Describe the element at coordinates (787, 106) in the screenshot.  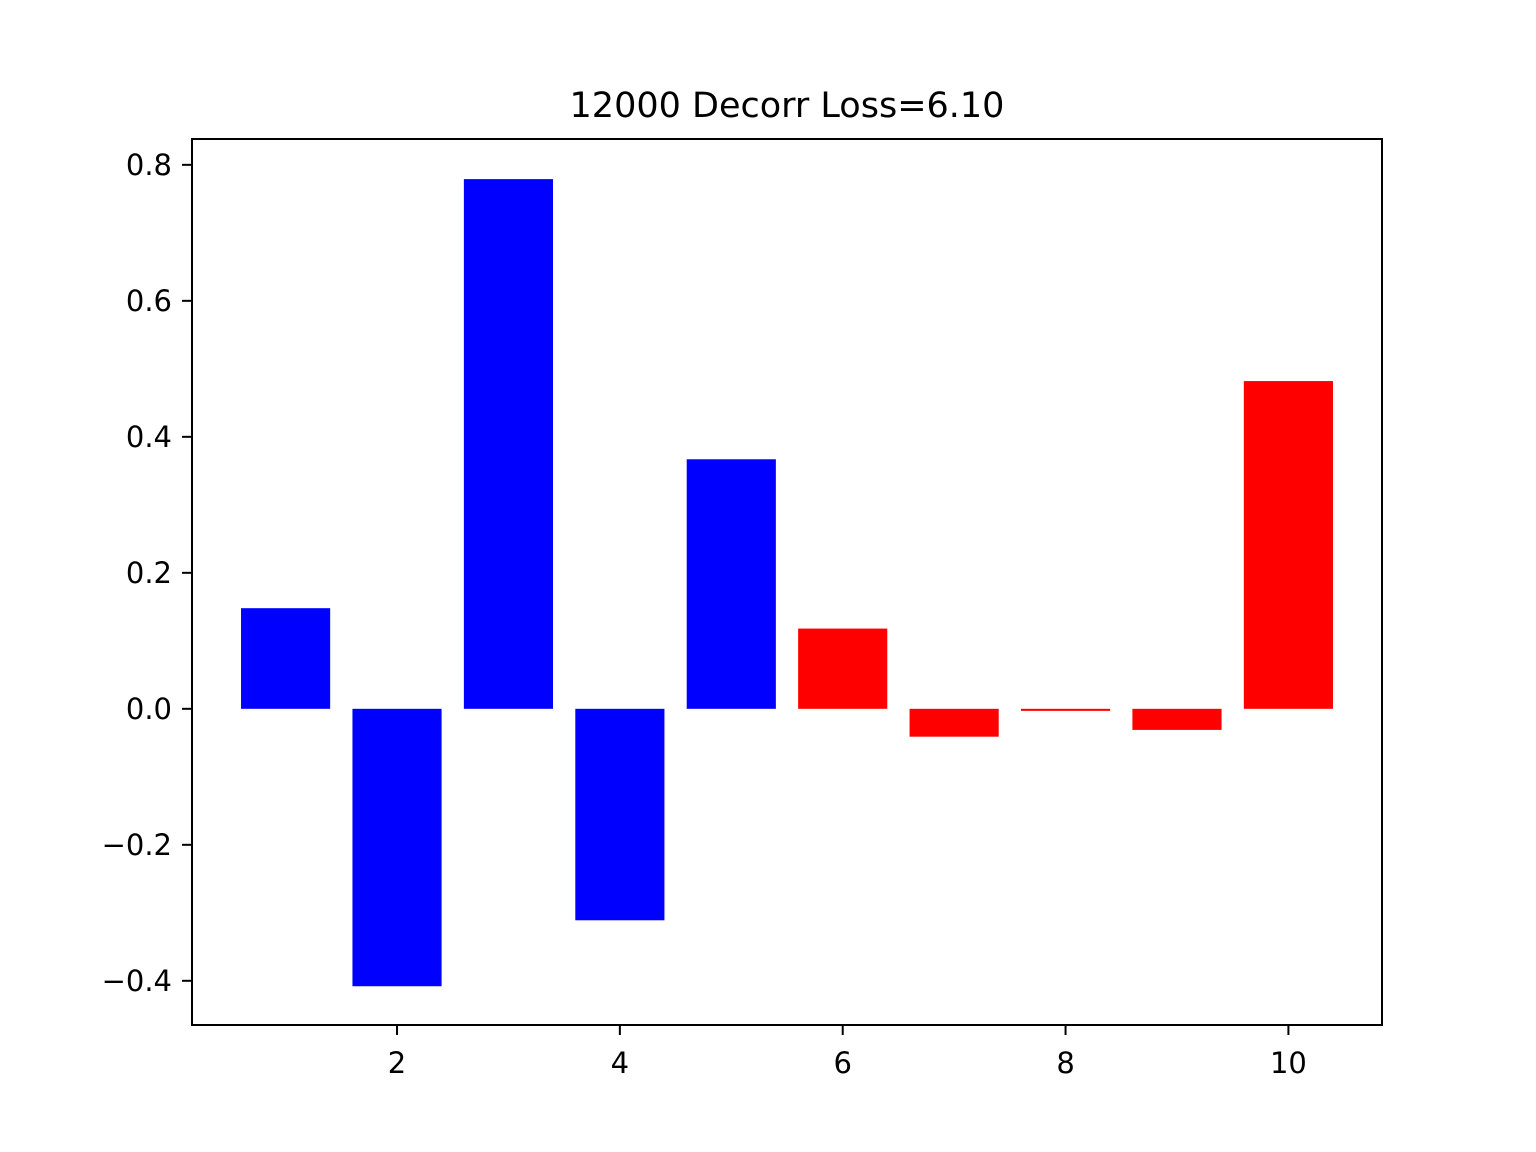
I see `chart-title: 12000 Decorr Loss=6.10` at that location.